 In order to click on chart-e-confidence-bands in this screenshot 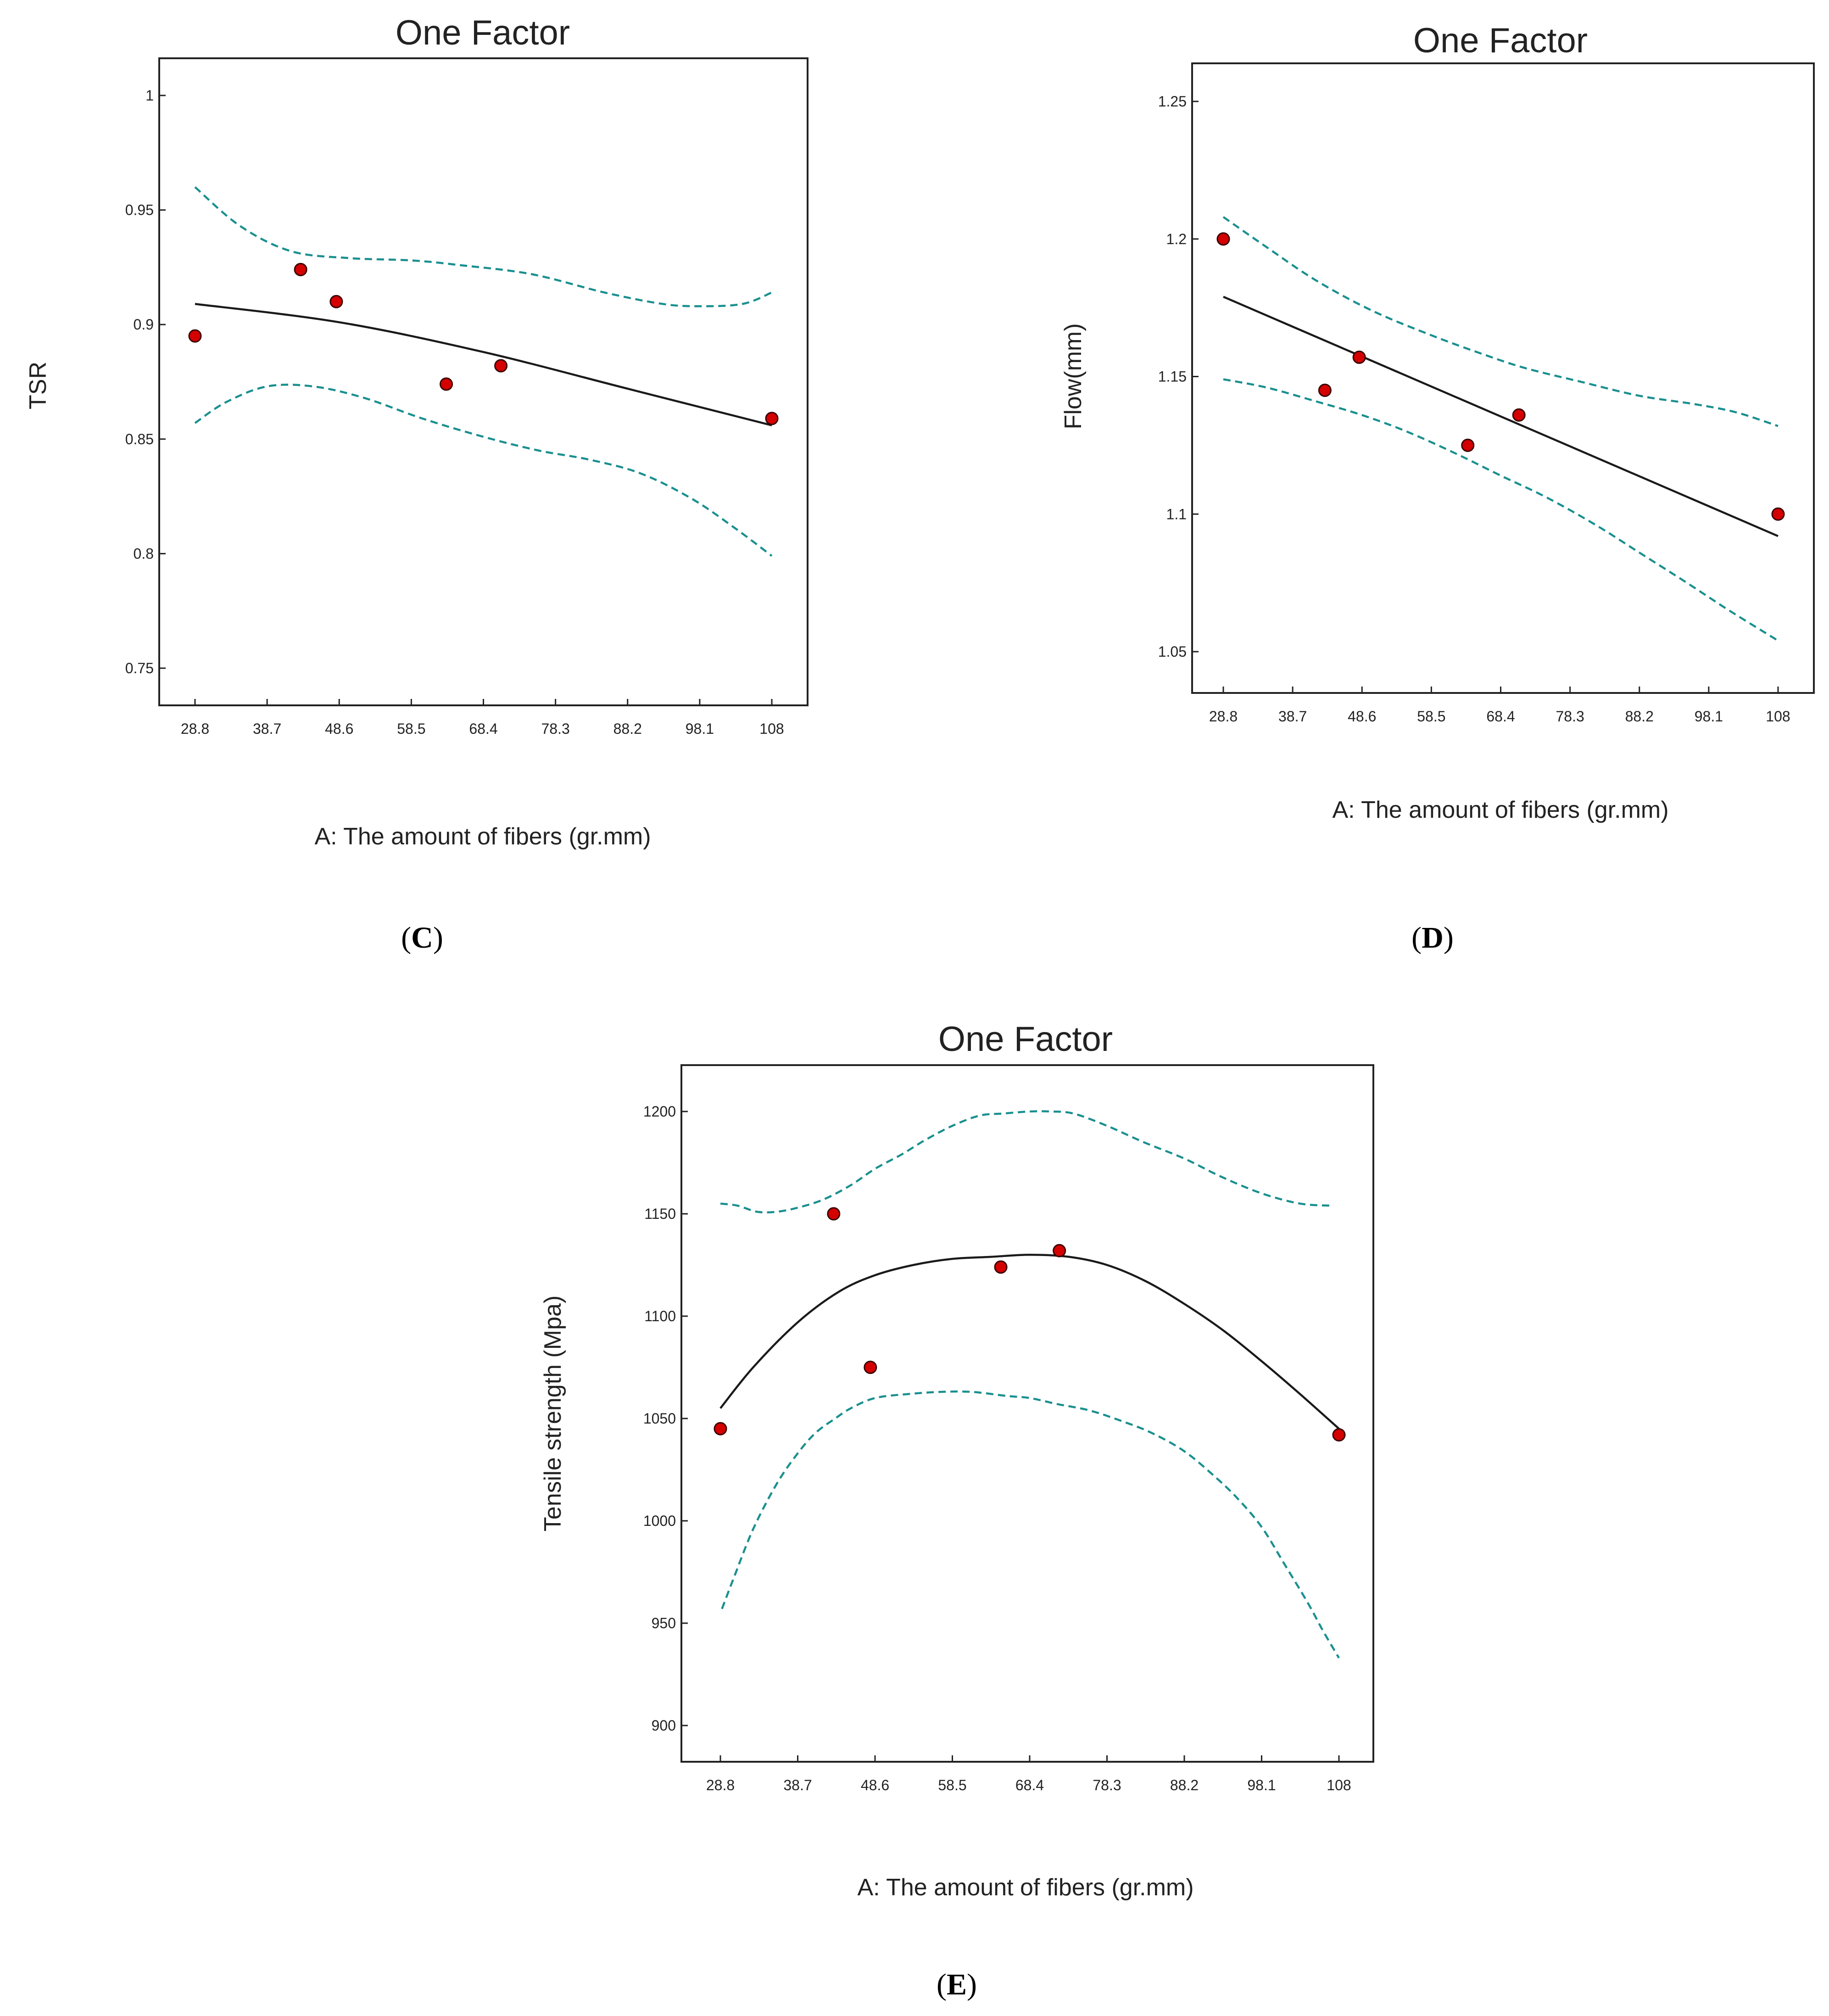, I will do `click(1030, 1384)`.